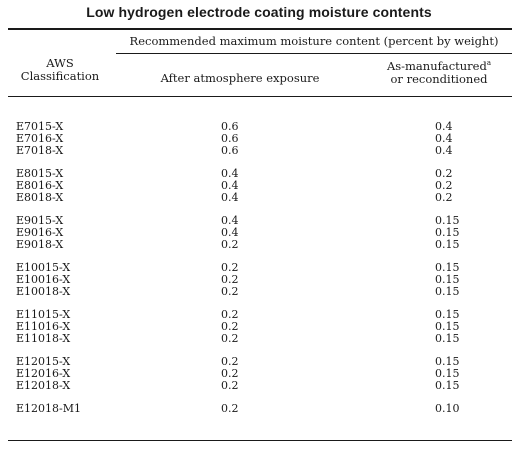 The image size is (518, 449). Describe the element at coordinates (240, 78) in the screenshot. I see `after-exposure-header: After atmosphere exposure` at that location.